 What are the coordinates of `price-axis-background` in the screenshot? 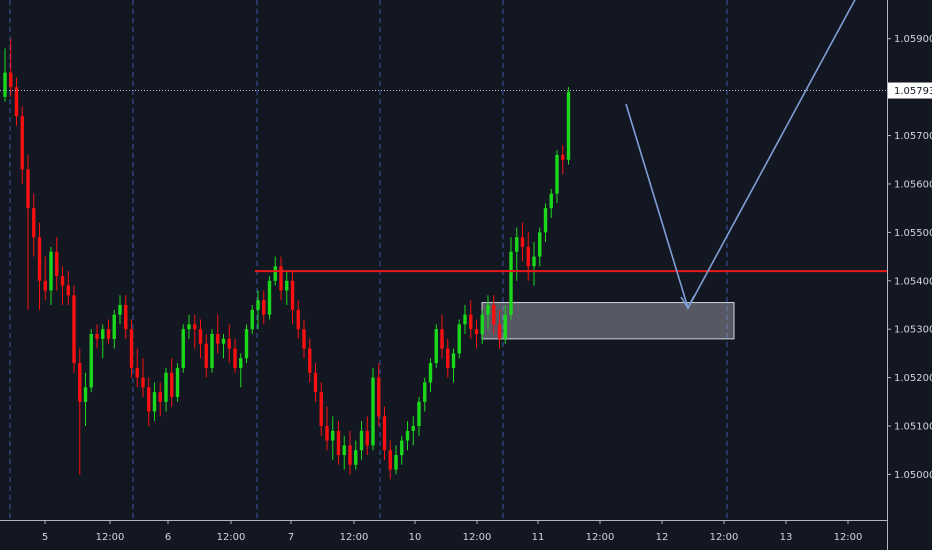 It's located at (909, 275).